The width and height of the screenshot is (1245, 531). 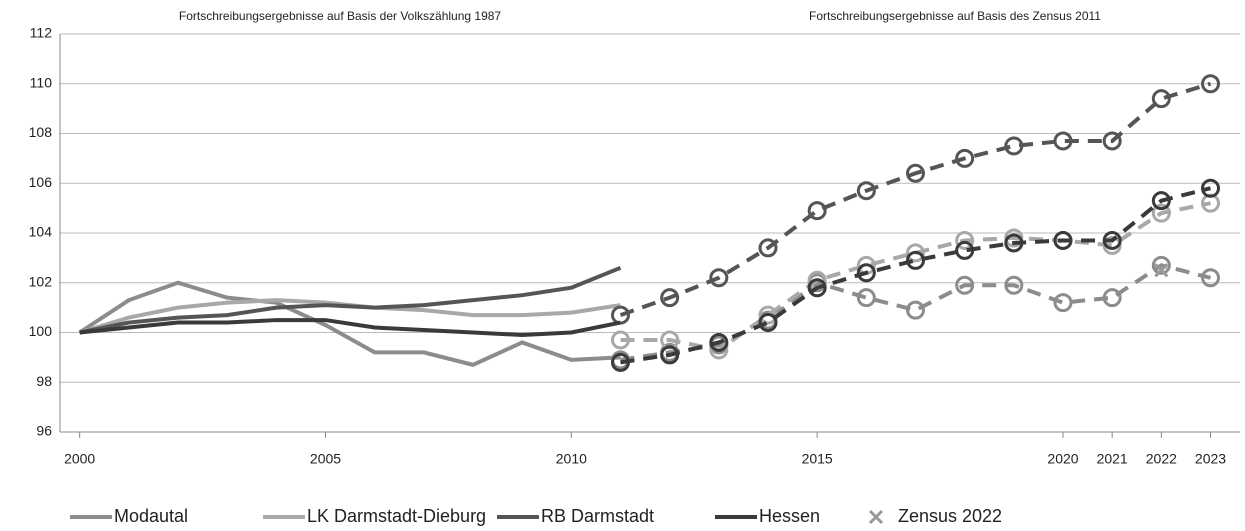 I want to click on x-tick-label: 2021, so click(x=1112, y=459).